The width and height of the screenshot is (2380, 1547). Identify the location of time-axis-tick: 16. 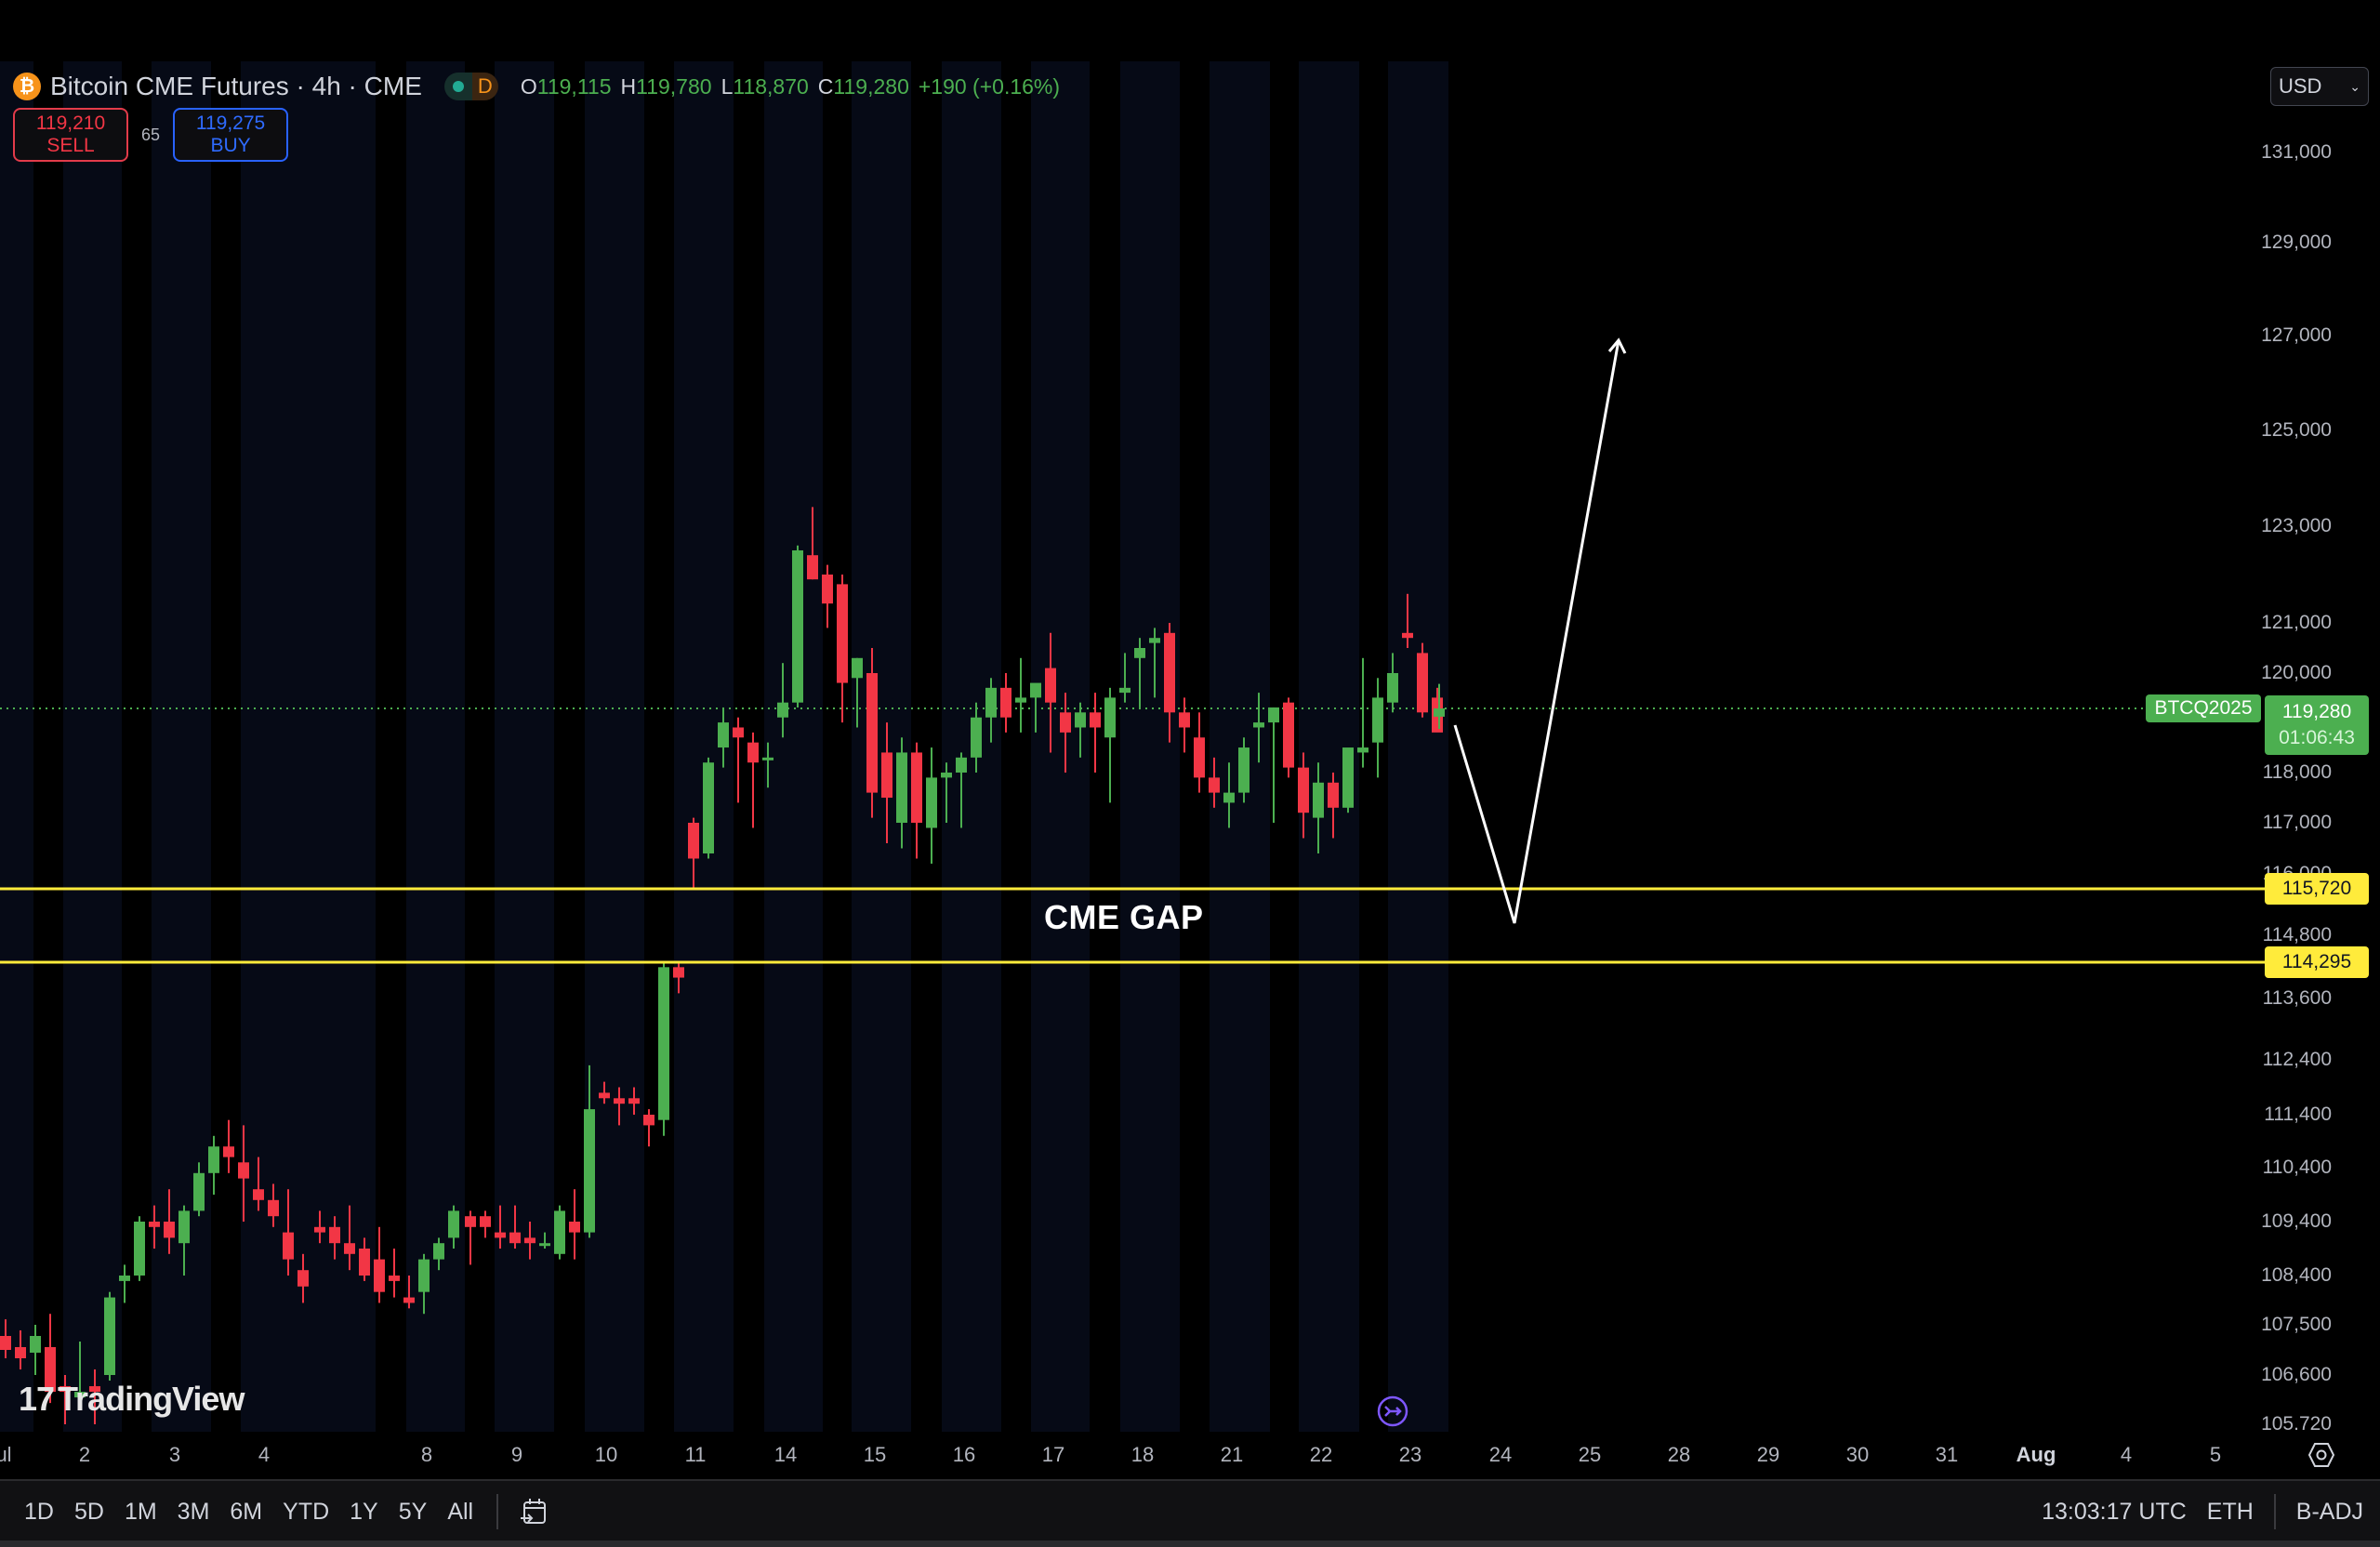
(964, 1454).